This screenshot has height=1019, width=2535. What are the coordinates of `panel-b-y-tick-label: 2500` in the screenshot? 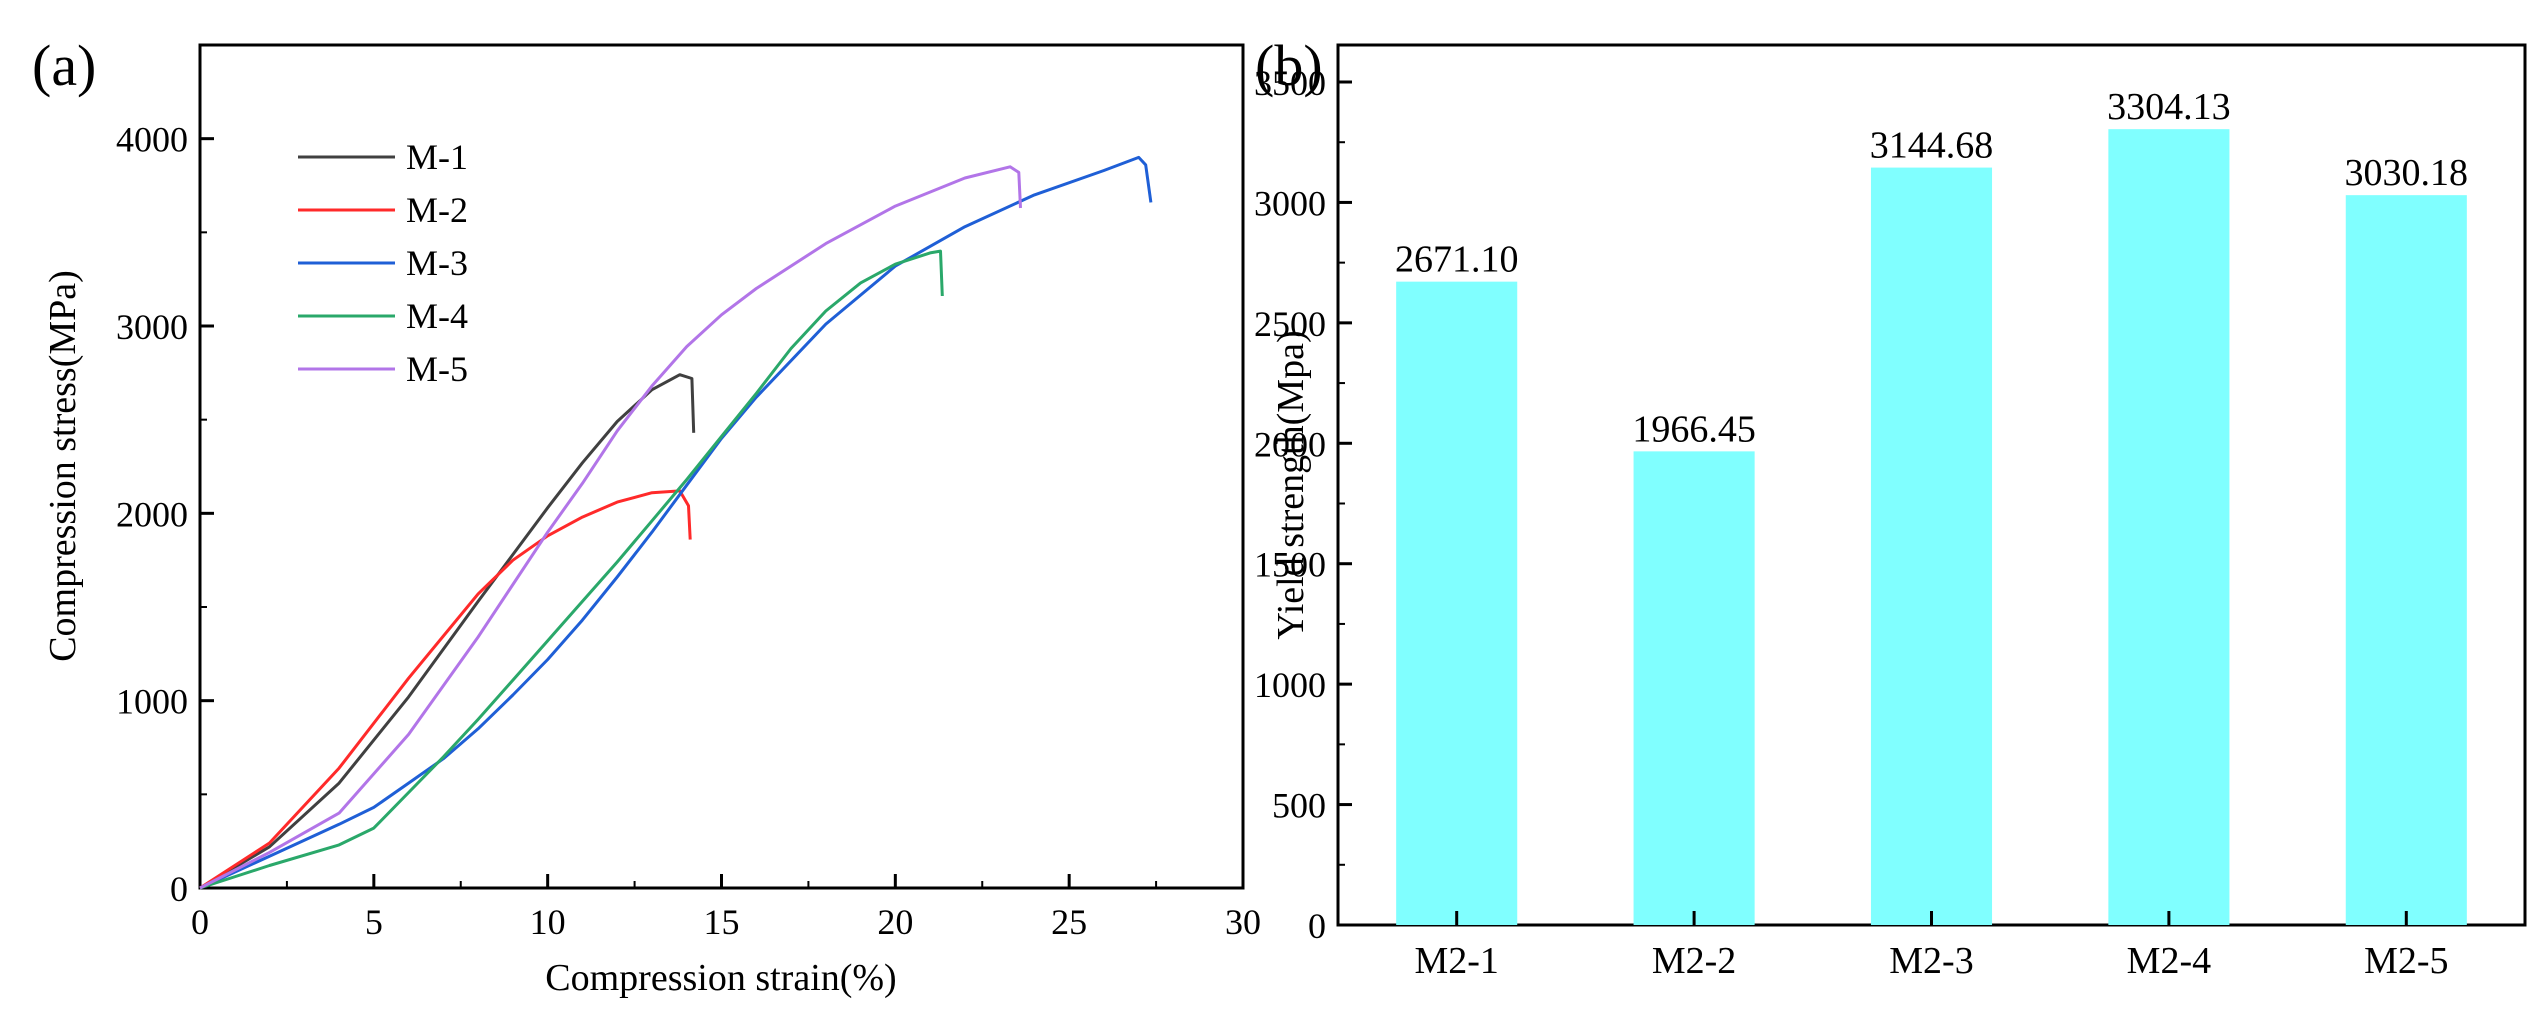 It's located at (1290, 324).